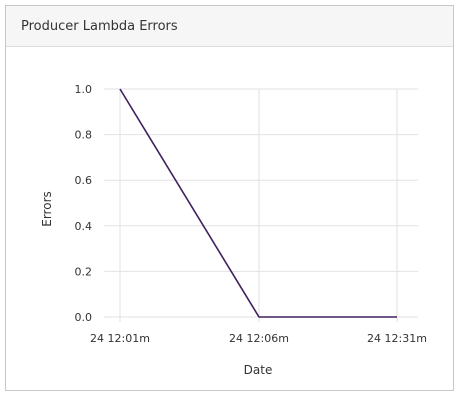 This screenshot has width=468, height=402. I want to click on y-tick-label: 0.4, so click(84, 226).